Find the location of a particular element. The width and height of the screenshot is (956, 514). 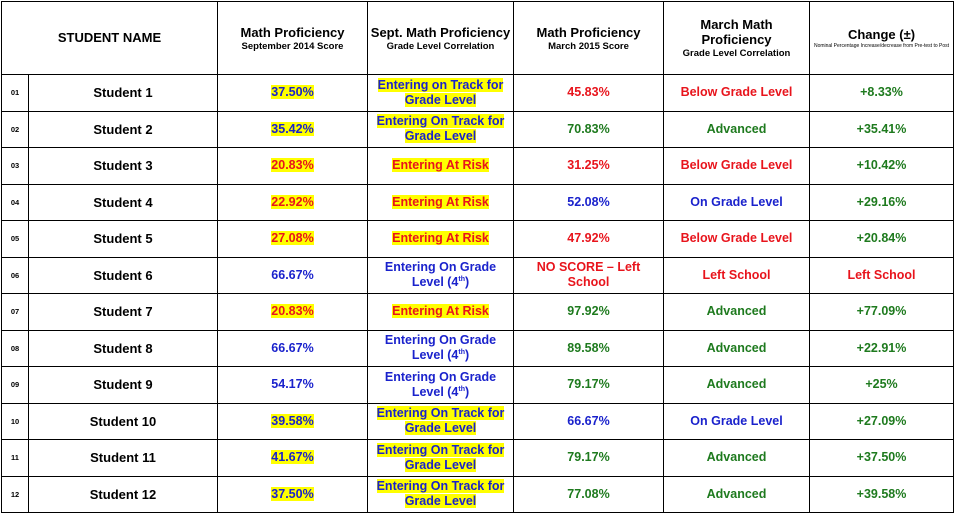

row-number: 05 is located at coordinates (15, 239).